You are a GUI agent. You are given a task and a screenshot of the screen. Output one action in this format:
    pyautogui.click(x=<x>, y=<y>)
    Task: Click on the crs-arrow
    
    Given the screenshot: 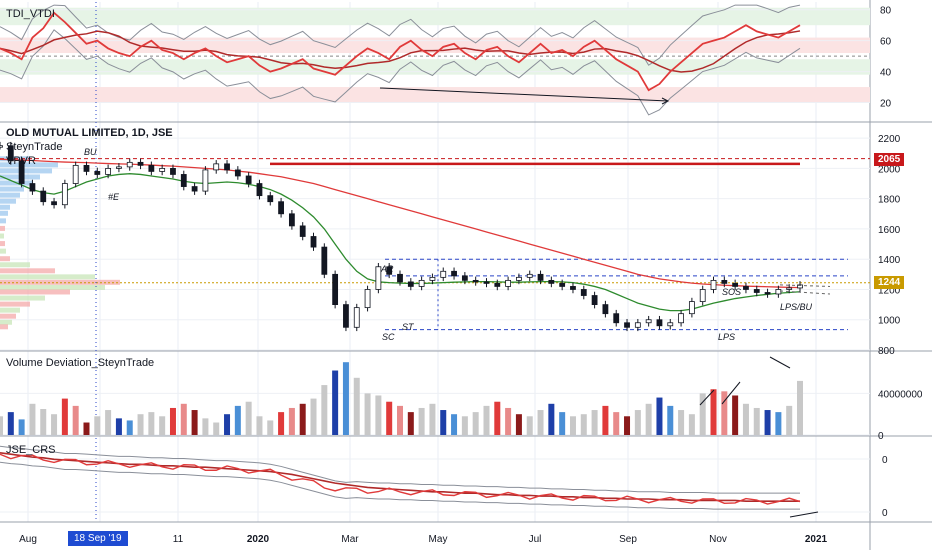 What is the action you would take?
    pyautogui.click(x=804, y=514)
    